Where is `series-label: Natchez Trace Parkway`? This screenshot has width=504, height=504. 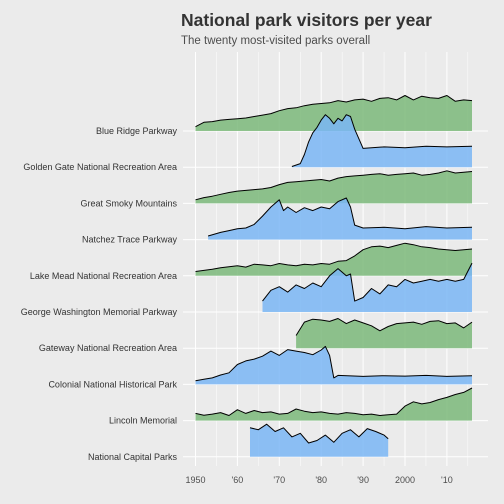
series-label: Natchez Trace Parkway is located at coordinates (130, 240).